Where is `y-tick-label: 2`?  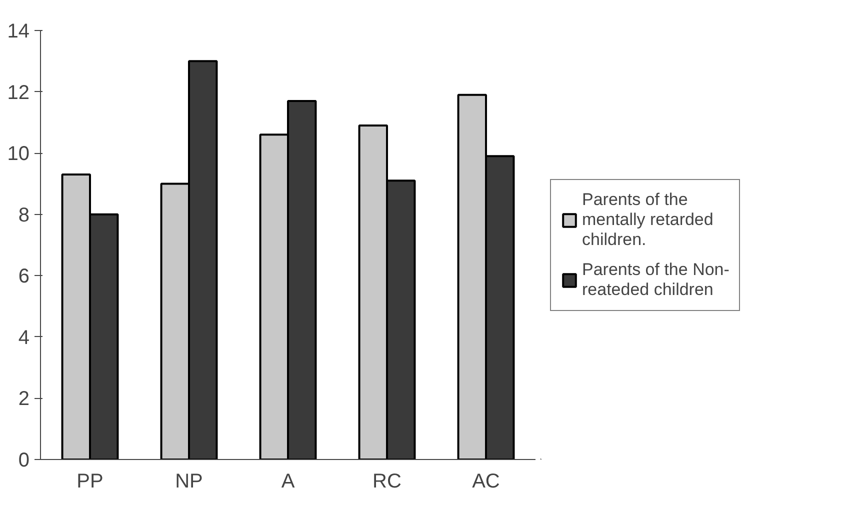
y-tick-label: 2 is located at coordinates (24, 399).